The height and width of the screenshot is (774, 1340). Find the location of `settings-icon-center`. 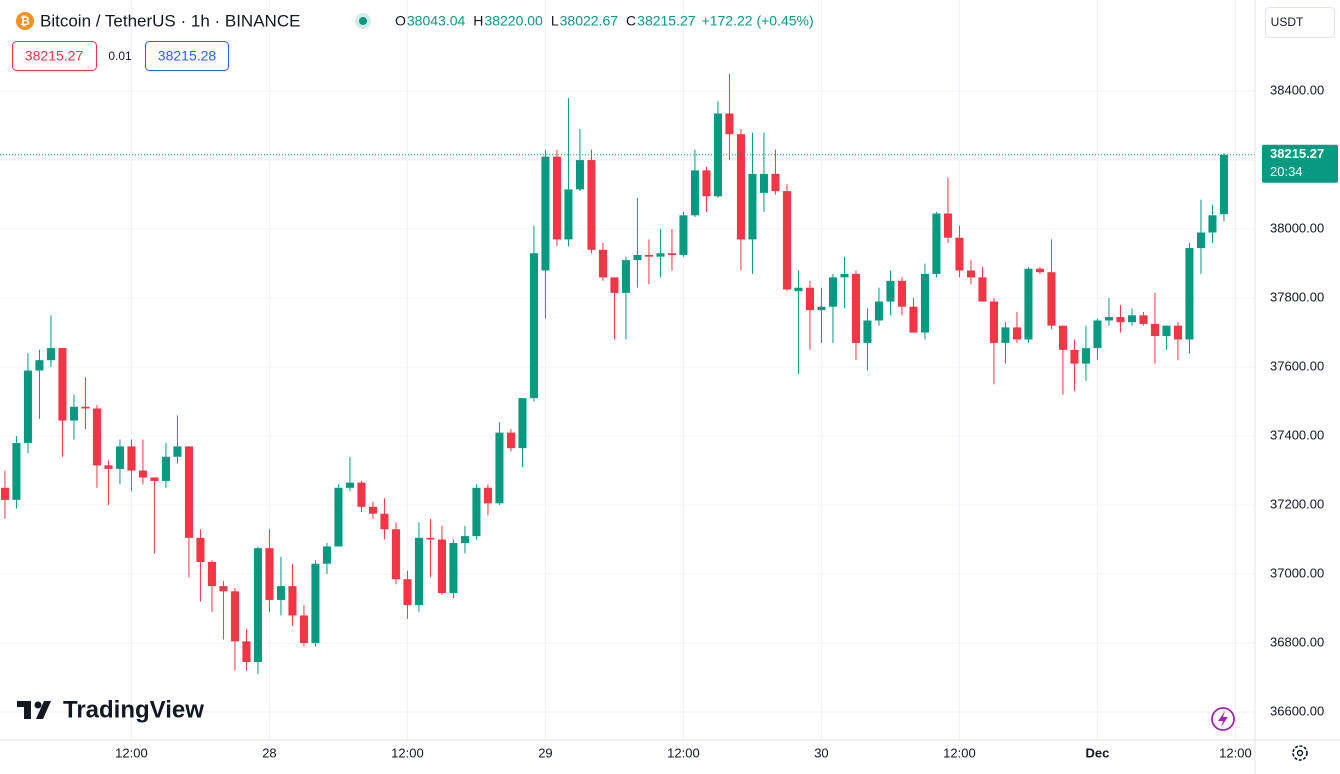

settings-icon-center is located at coordinates (1300, 753).